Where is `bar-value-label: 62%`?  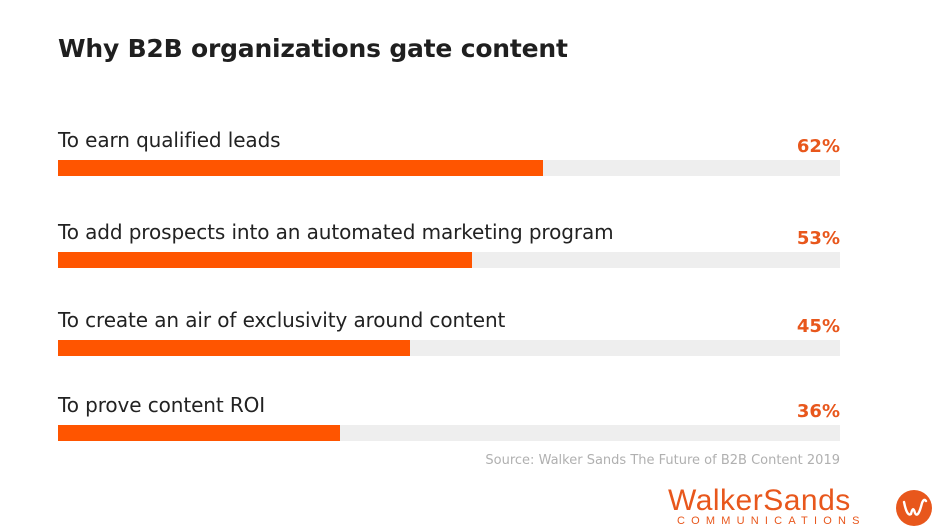 bar-value-label: 62% is located at coordinates (818, 146).